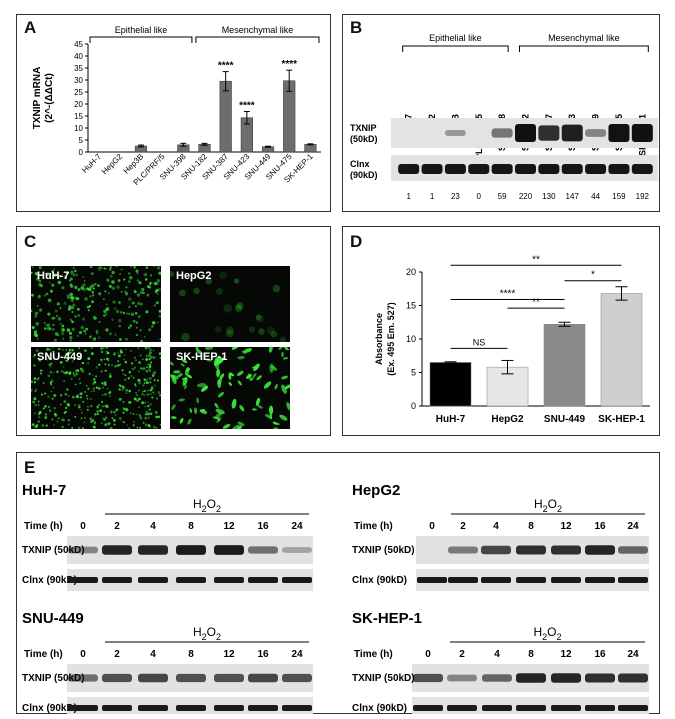 The width and height of the screenshot is (675, 719). I want to click on quant-value: 1, so click(408, 196).